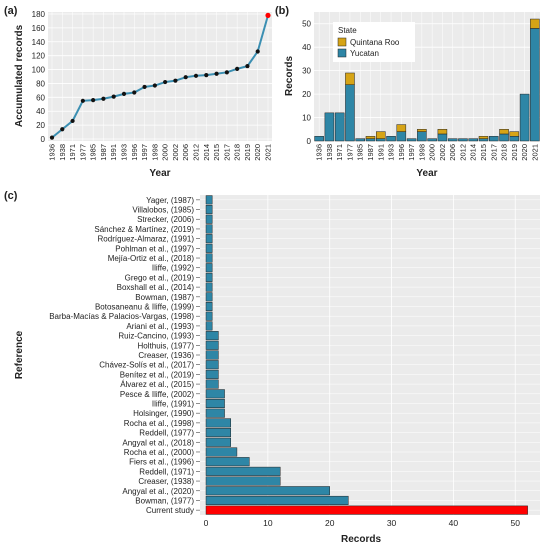  Describe the element at coordinates (306, 47) in the screenshot. I see `b-y-tick-label: 40` at that location.